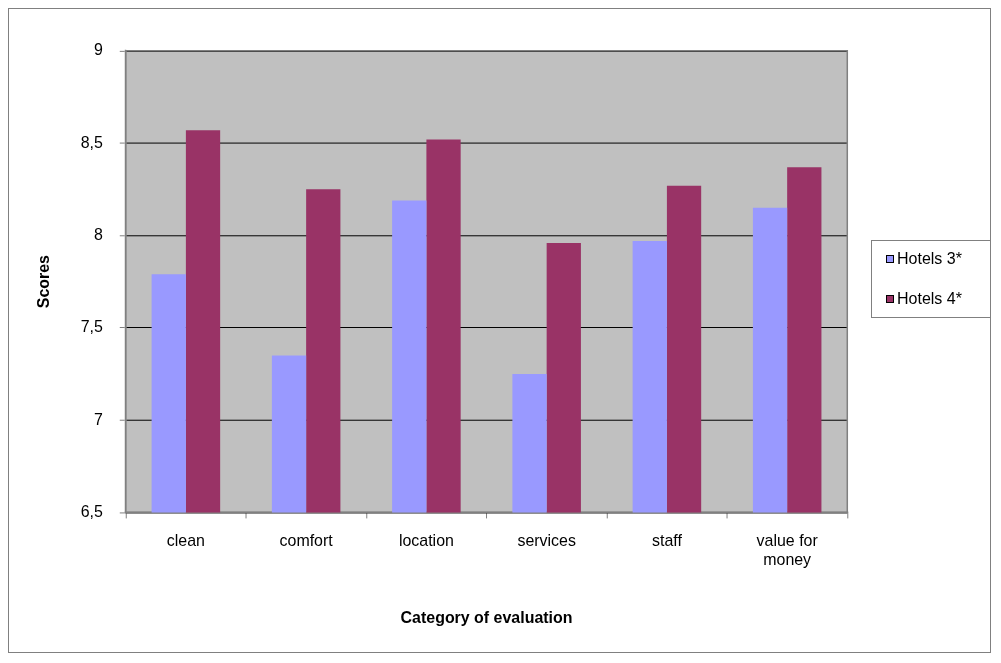  Describe the element at coordinates (98, 50) in the screenshot. I see `y-tick-label: 9` at that location.